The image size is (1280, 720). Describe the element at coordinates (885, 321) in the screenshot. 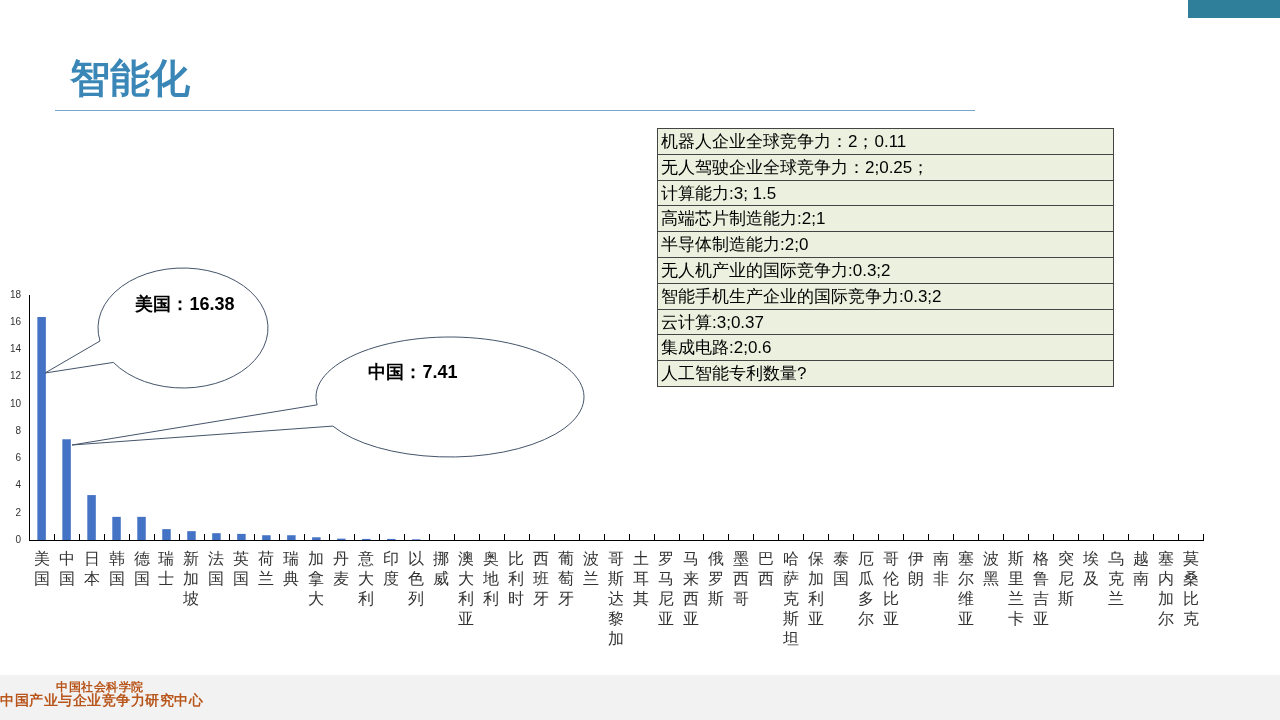

I see `annotation: 云计算:3;0.37` at that location.